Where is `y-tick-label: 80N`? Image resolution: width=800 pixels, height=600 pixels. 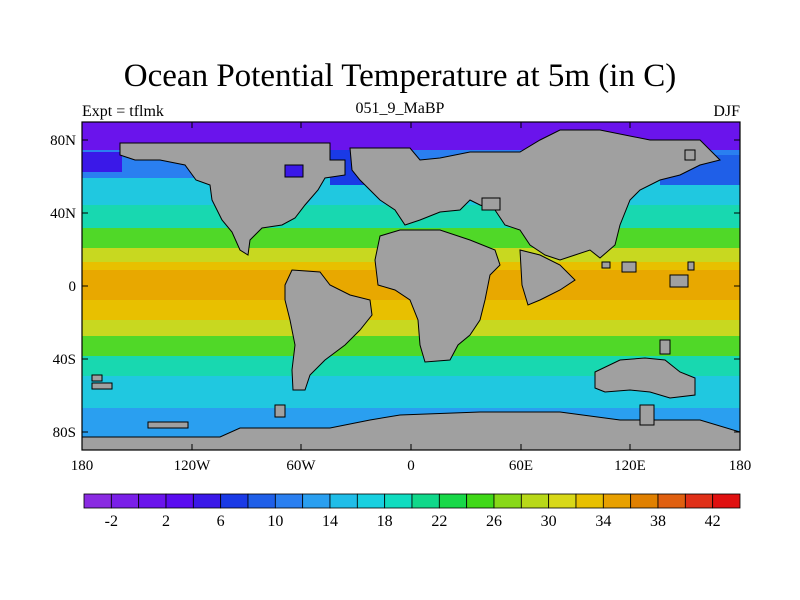 y-tick-label: 80N is located at coordinates (63, 141).